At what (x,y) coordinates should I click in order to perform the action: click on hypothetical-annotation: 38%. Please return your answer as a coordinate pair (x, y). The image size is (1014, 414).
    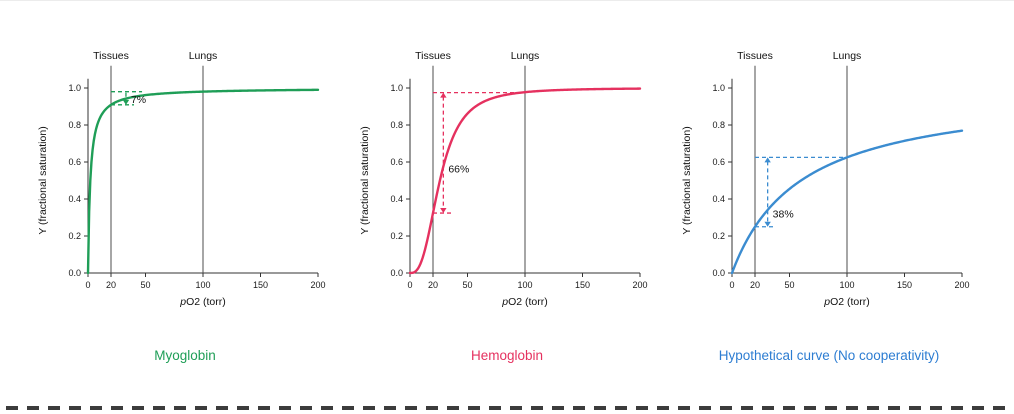
    Looking at the image, I should click on (801, 192).